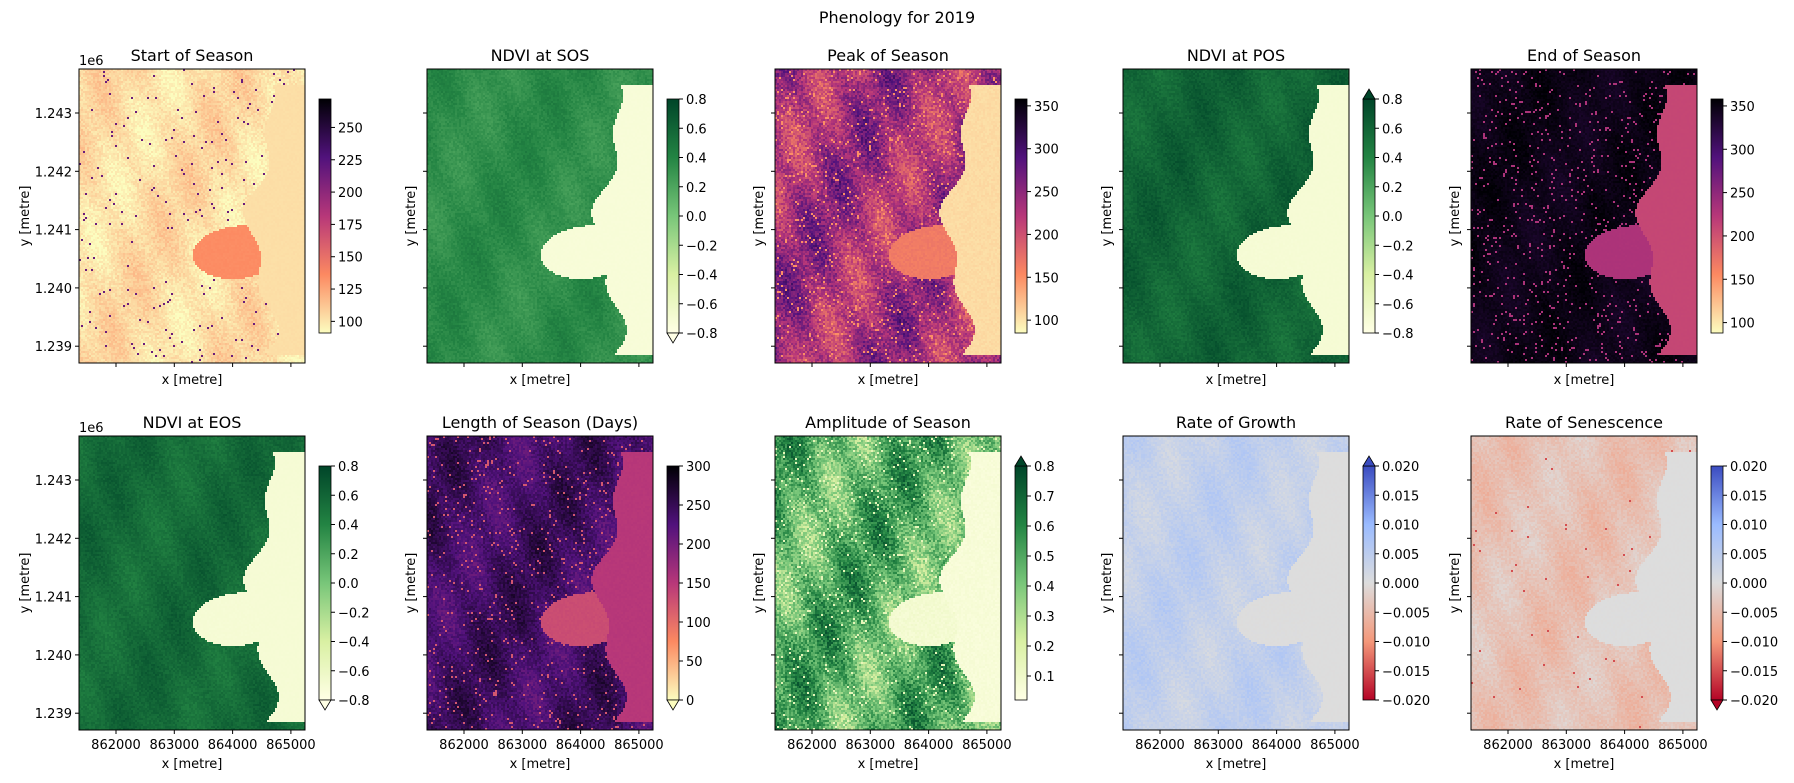 This screenshot has height=783, width=1794. I want to click on colorbar-tick-label: 0.2, so click(696, 188).